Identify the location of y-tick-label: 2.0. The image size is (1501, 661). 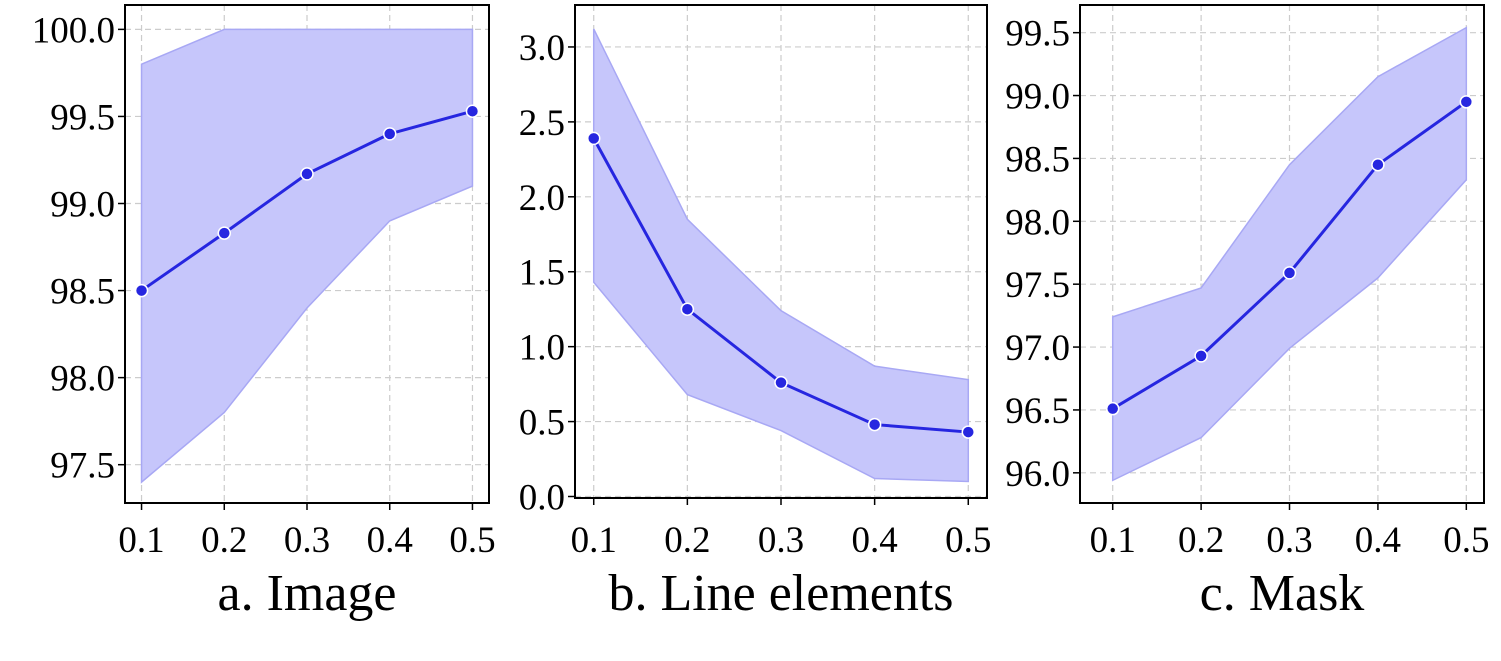
(542, 198).